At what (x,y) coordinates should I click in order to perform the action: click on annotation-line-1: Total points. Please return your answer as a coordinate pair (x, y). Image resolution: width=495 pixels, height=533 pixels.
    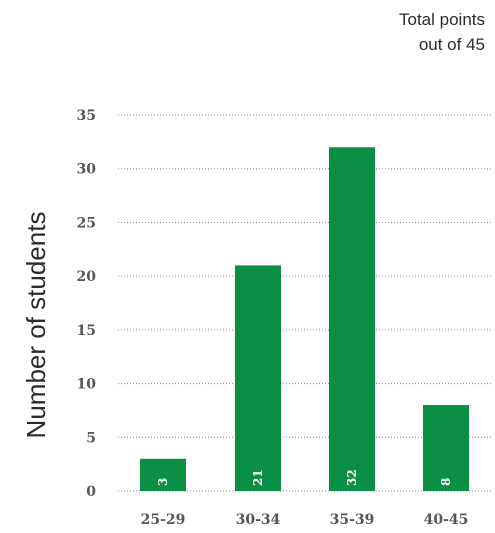
    Looking at the image, I should click on (442, 19).